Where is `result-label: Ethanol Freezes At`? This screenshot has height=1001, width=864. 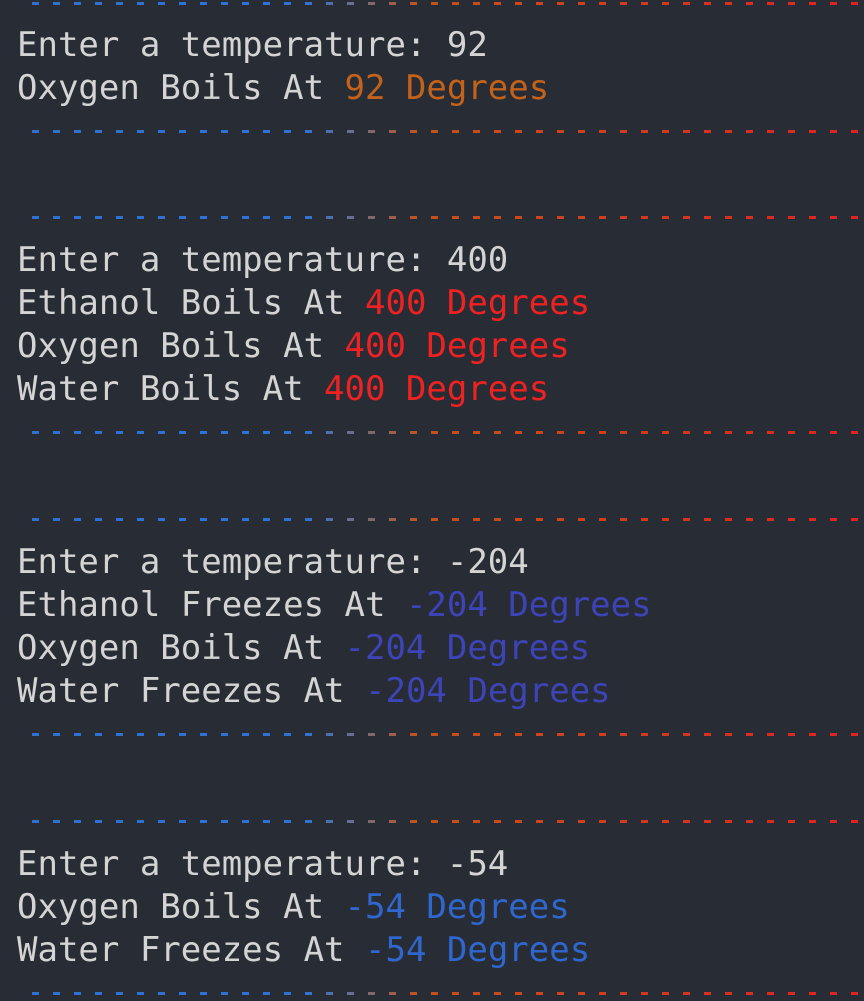
result-label: Ethanol Freezes At is located at coordinates (211, 605).